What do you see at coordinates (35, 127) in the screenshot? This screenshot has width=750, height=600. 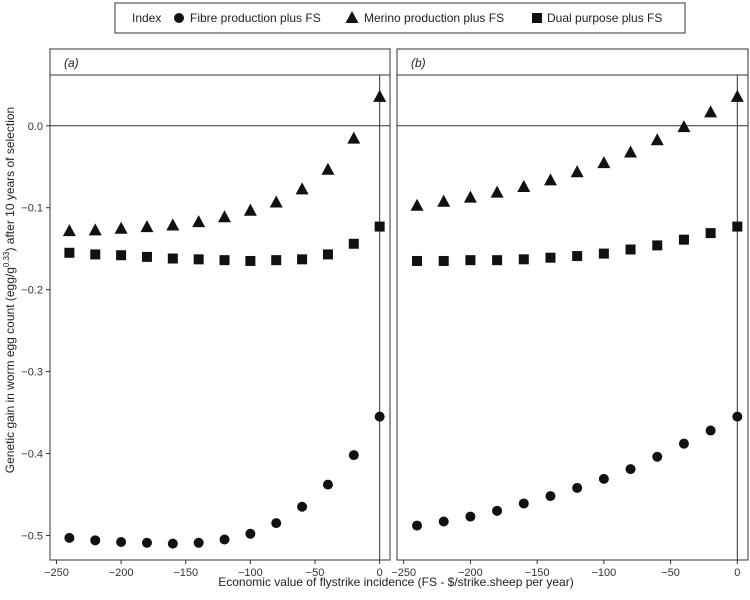 I see `panel-a-y-tick-label: 0.0` at bounding box center [35, 127].